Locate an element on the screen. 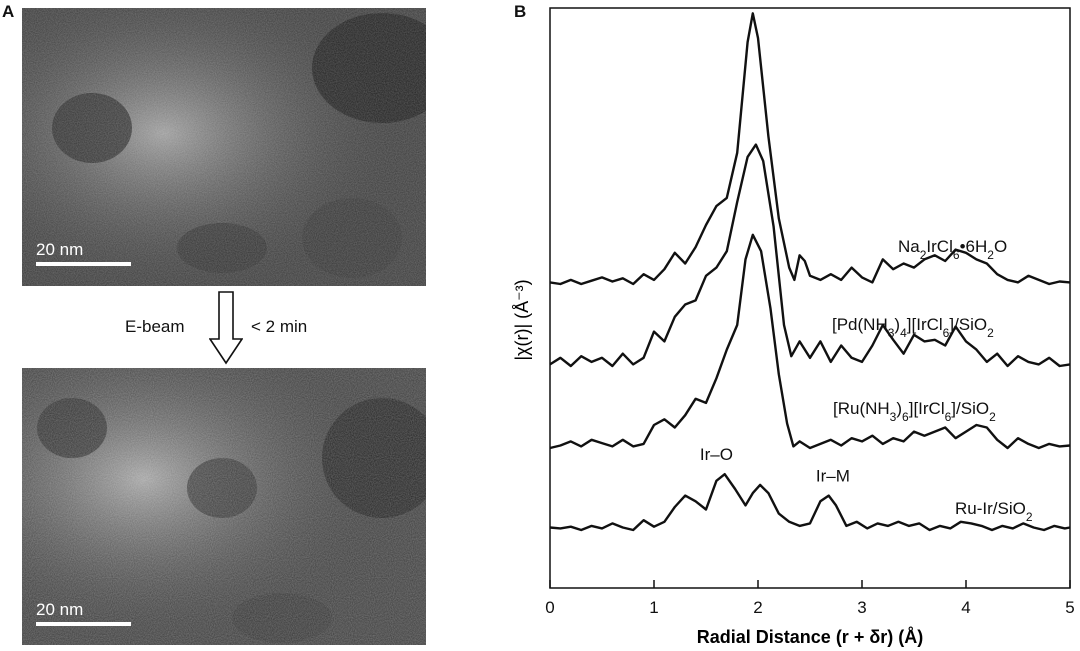 This screenshot has width=1080, height=651. series-label: Ru-Ir/SiO2 is located at coordinates (994, 511).